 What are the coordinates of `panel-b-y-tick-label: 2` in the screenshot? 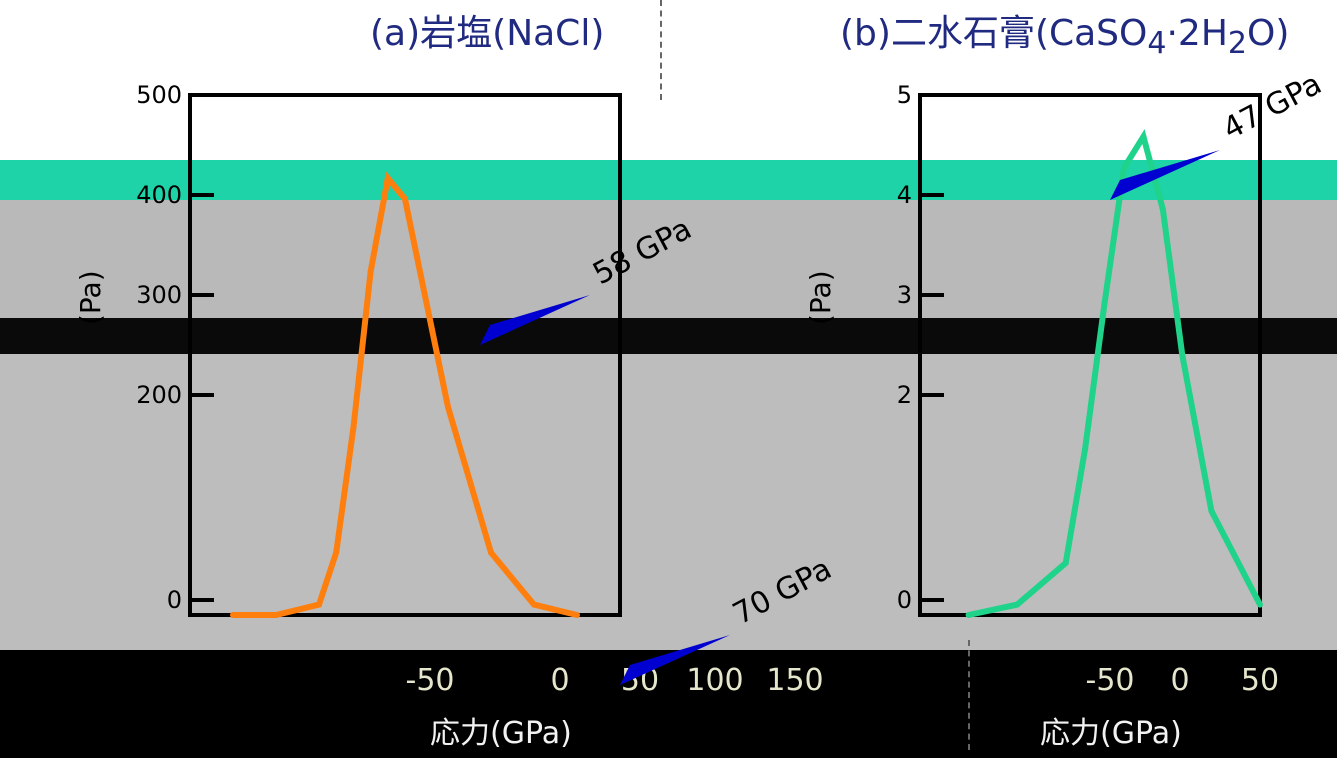 It's located at (904, 395).